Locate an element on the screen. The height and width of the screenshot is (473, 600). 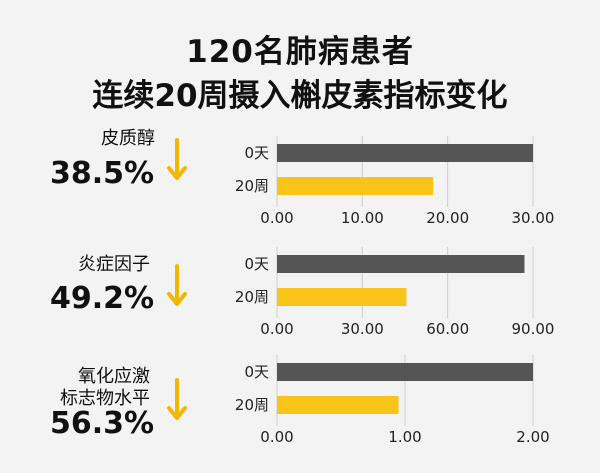
chart-title-line2: 连续20周摄入槲皮素指标变化 is located at coordinates (300, 96).